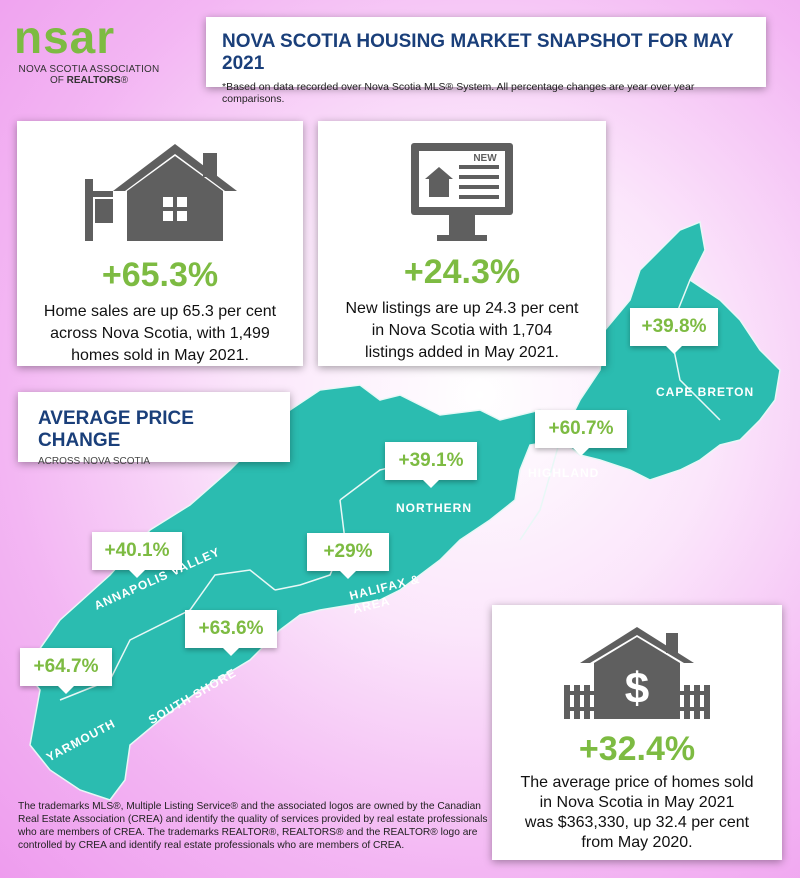  Describe the element at coordinates (462, 308) in the screenshot. I see `new-listings-text-1: New listings are up 24.3 per cent` at that location.